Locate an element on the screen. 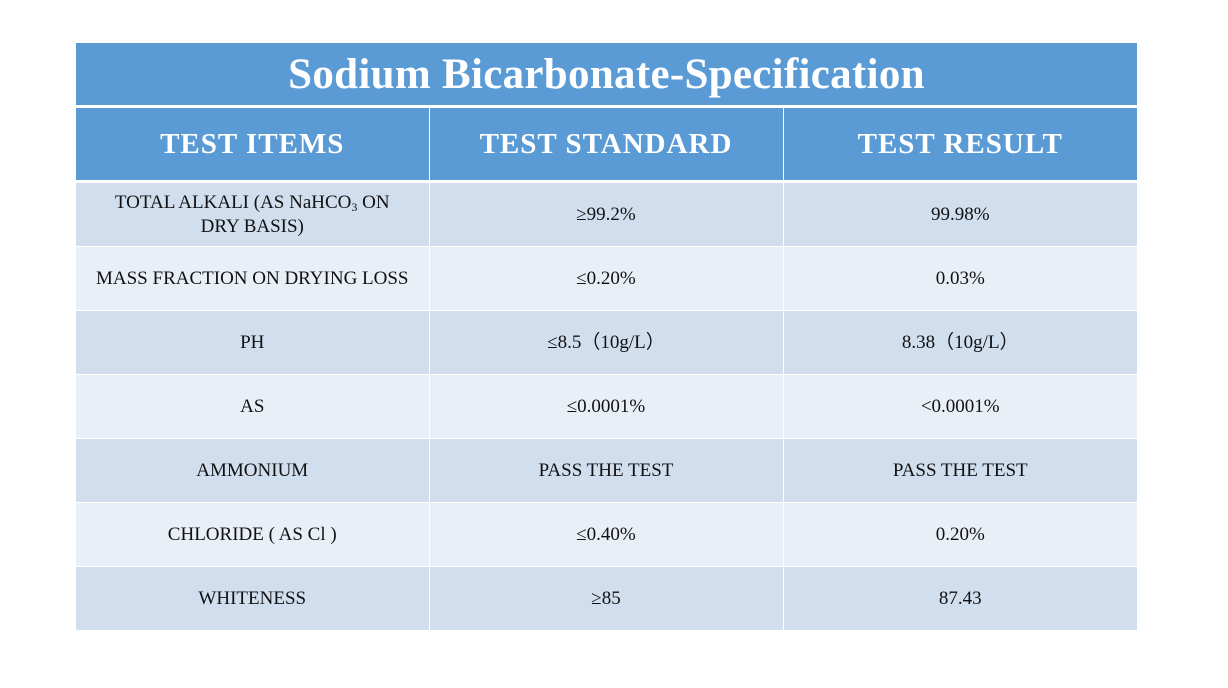 This screenshot has width=1228, height=688. test-item-cell: WHITENESS is located at coordinates (253, 598).